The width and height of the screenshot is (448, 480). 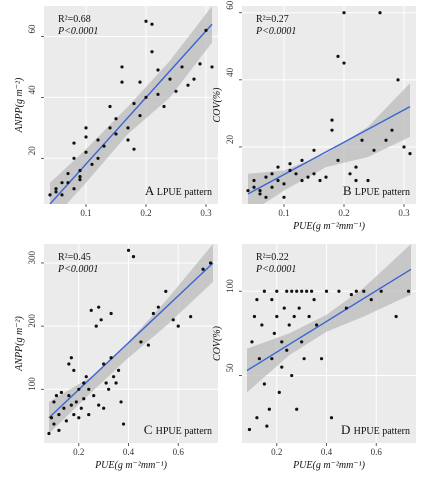 I want to click on y-tick-label: 100, so click(x=32, y=384).